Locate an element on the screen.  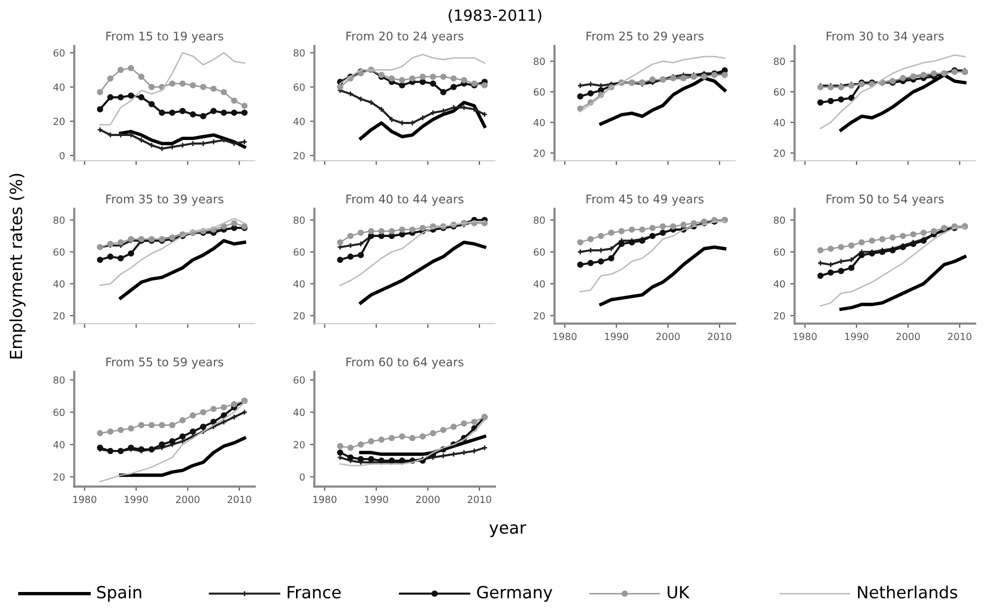
x-axis-title: year is located at coordinates (507, 531).